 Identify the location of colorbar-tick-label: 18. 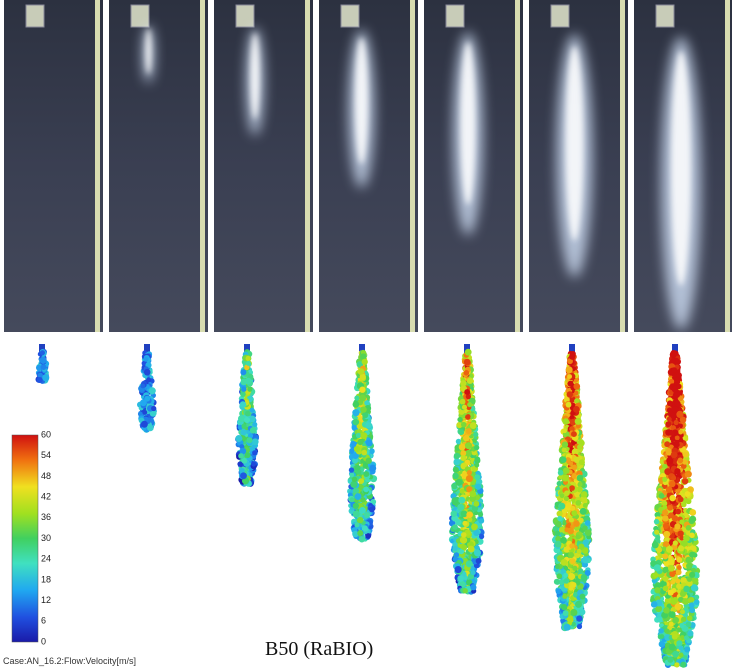
(46, 579).